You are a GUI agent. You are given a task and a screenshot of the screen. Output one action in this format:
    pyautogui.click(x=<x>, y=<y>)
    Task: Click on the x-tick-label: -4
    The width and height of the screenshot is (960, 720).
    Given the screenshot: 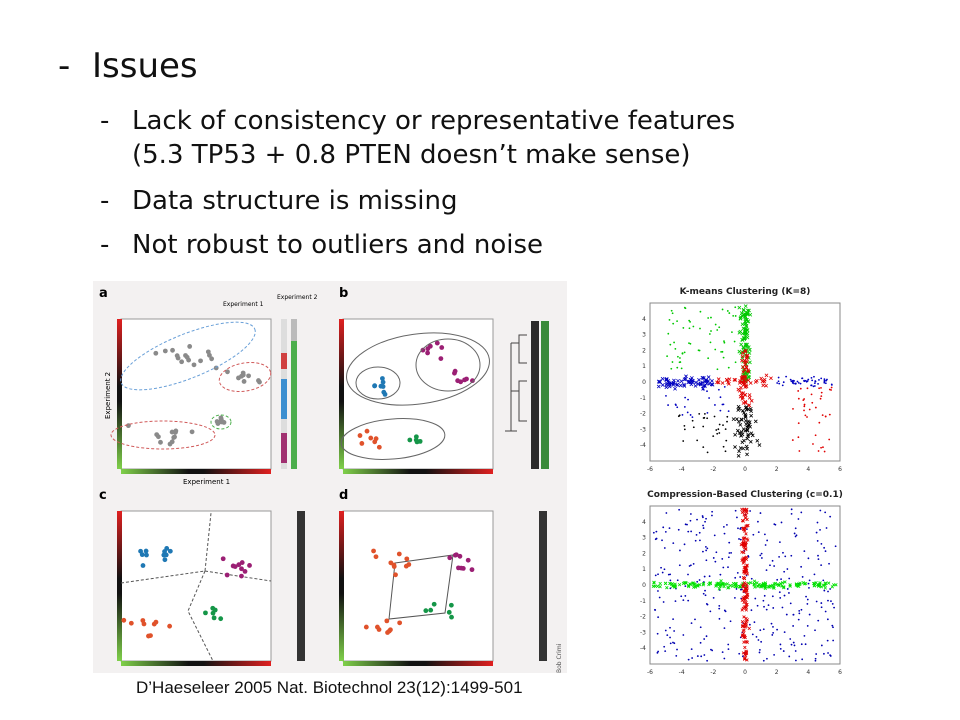 What is the action you would take?
    pyautogui.click(x=682, y=672)
    